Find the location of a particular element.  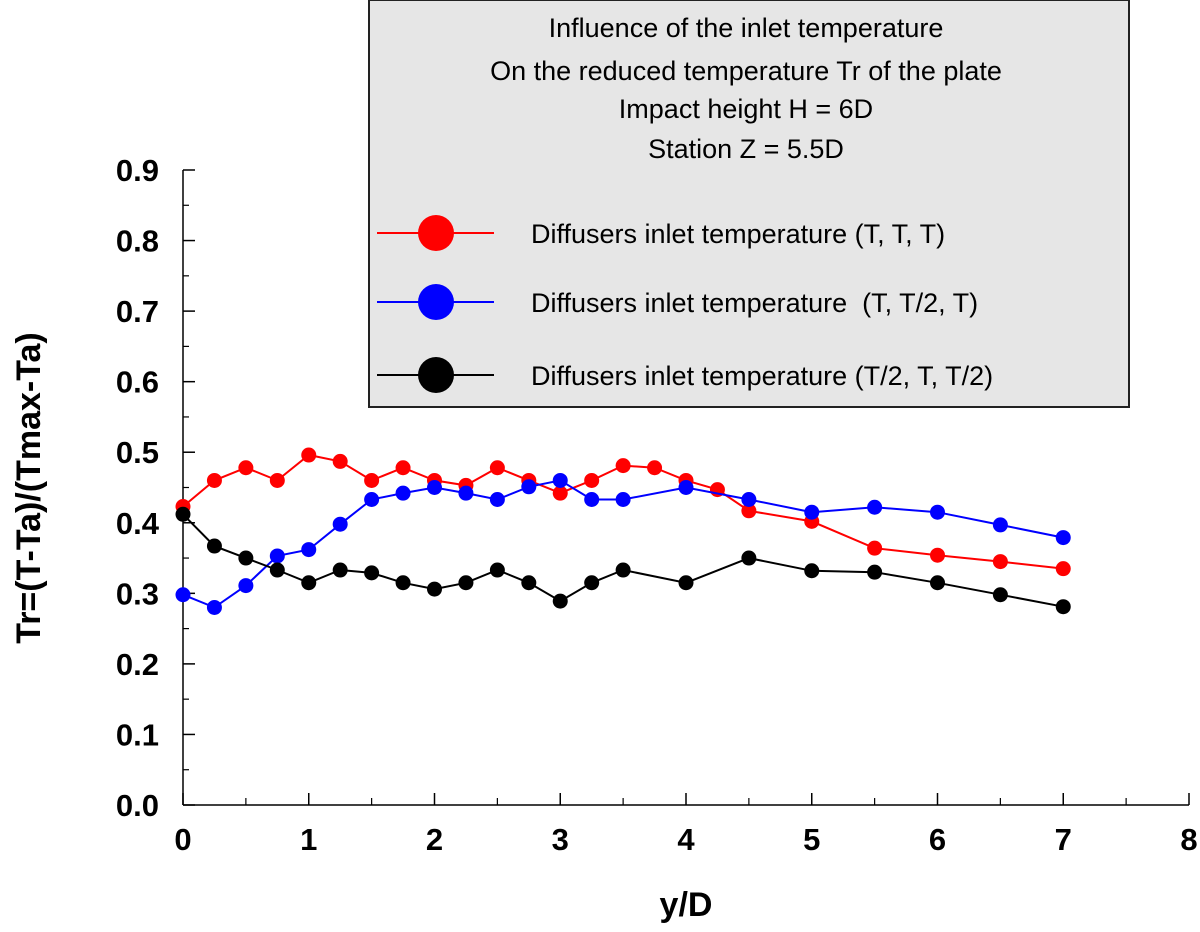

x-tick-label: 5 is located at coordinates (811, 839).